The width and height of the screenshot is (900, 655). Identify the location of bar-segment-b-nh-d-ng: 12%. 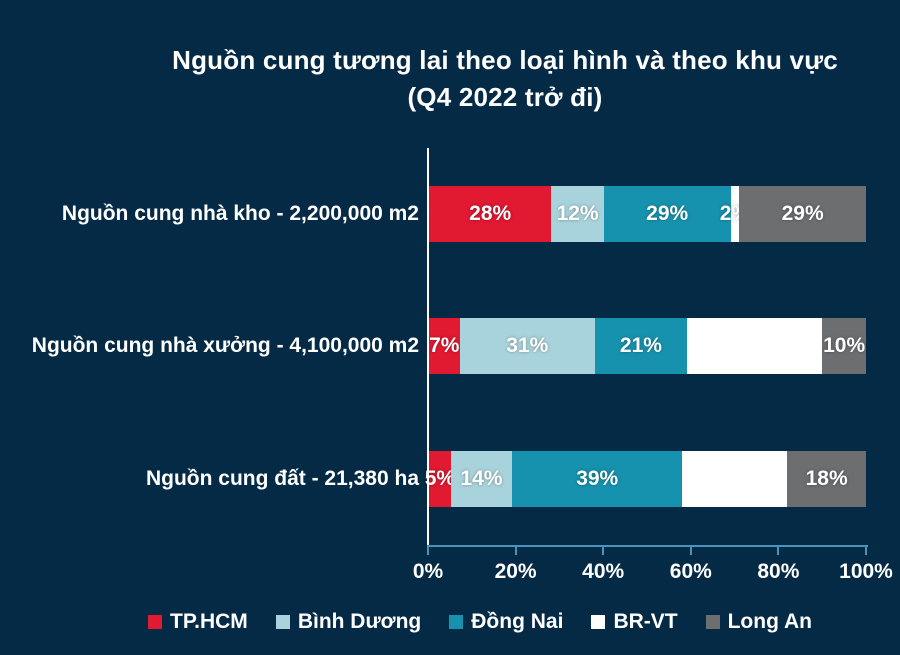
(577, 214).